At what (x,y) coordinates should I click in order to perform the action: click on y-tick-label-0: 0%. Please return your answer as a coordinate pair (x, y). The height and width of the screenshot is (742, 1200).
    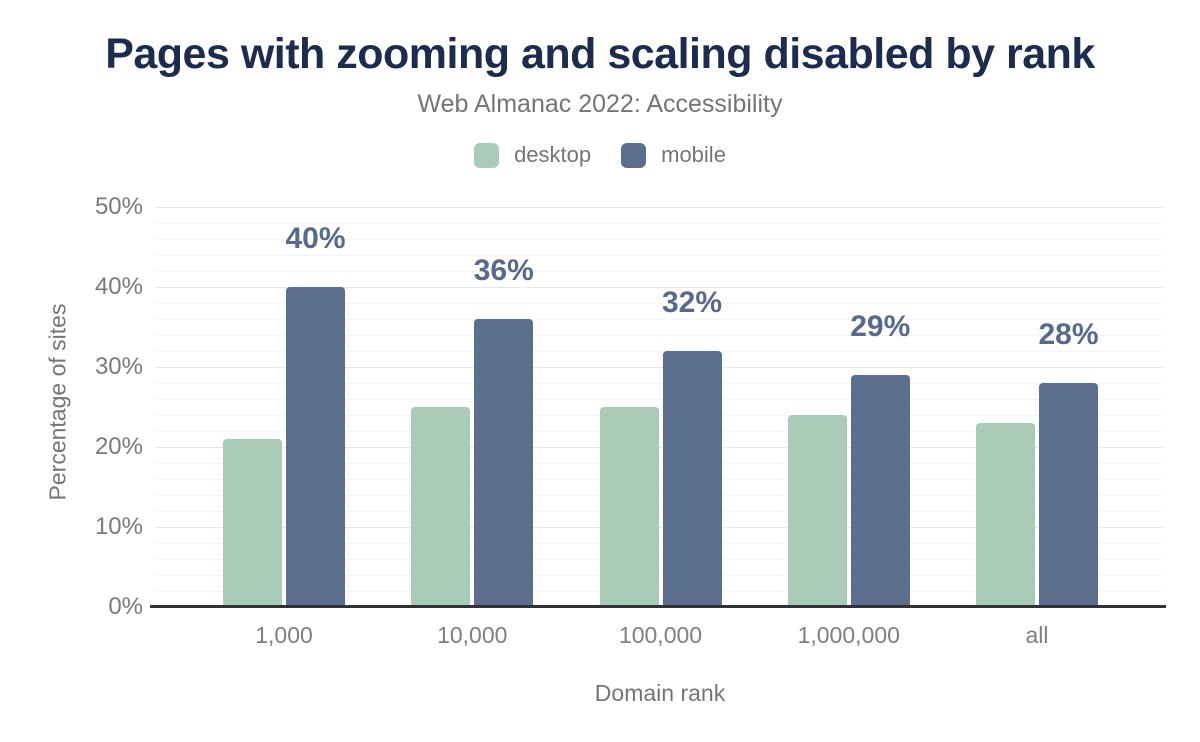
    Looking at the image, I should click on (125, 606).